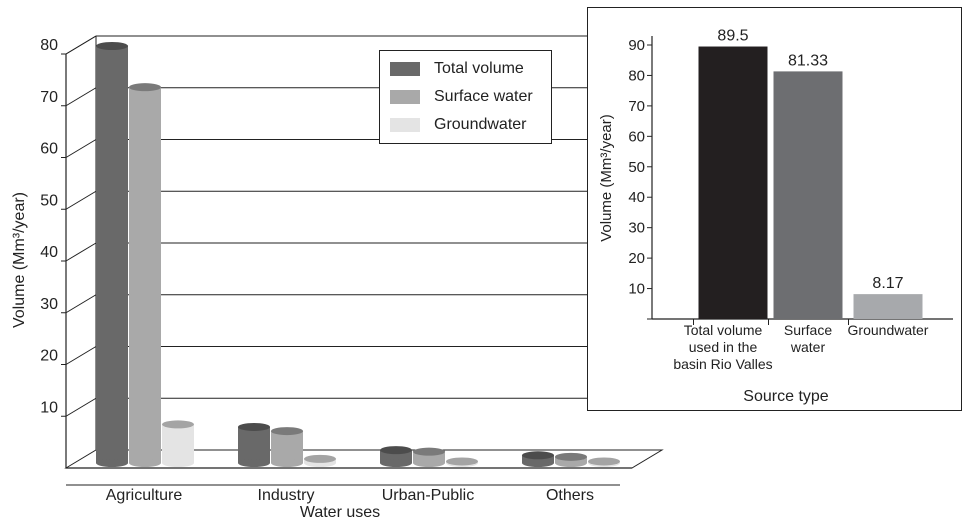 The image size is (964, 523). What do you see at coordinates (405, 69) in the screenshot?
I see `legend-swatch-total-volume` at bounding box center [405, 69].